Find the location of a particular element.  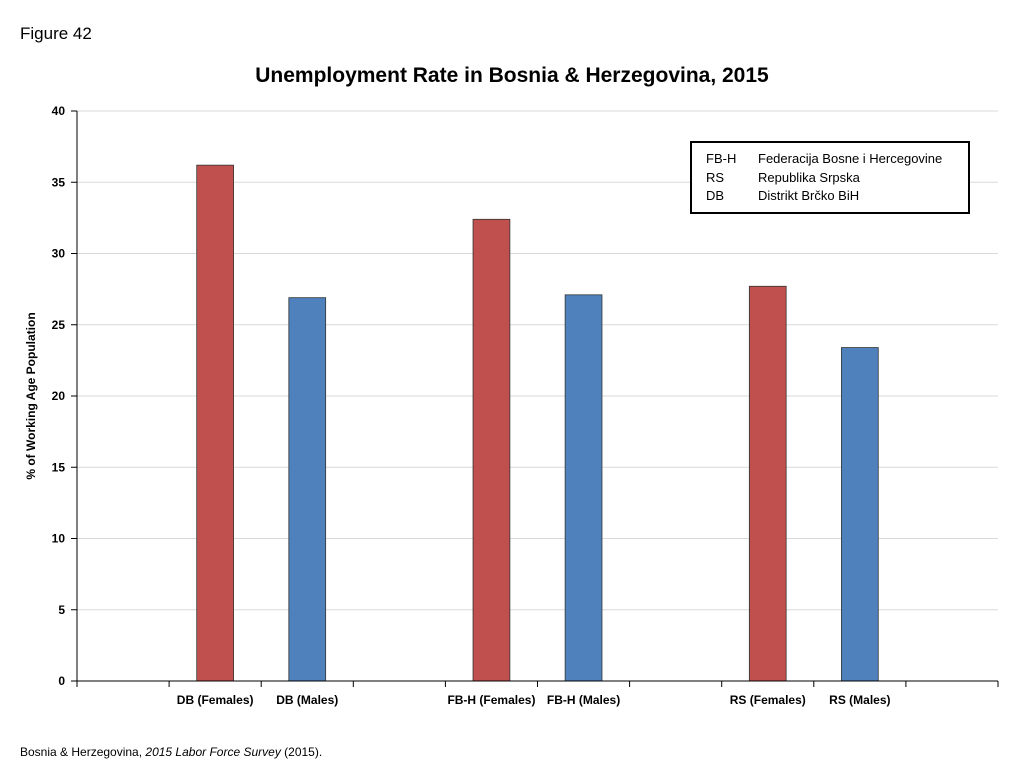

y-tick-label: 30 is located at coordinates (59, 254).